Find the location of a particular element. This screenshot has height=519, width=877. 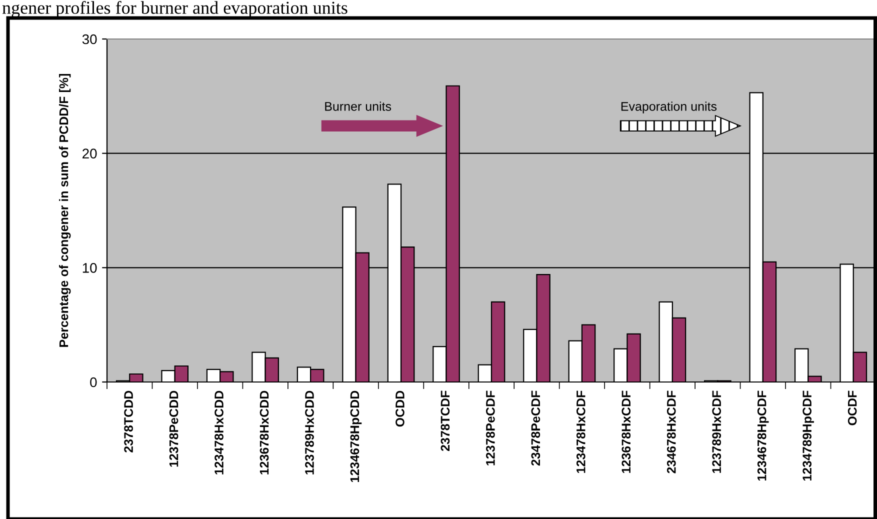

x-tick-label: 123678HxCDD is located at coordinates (264, 432).